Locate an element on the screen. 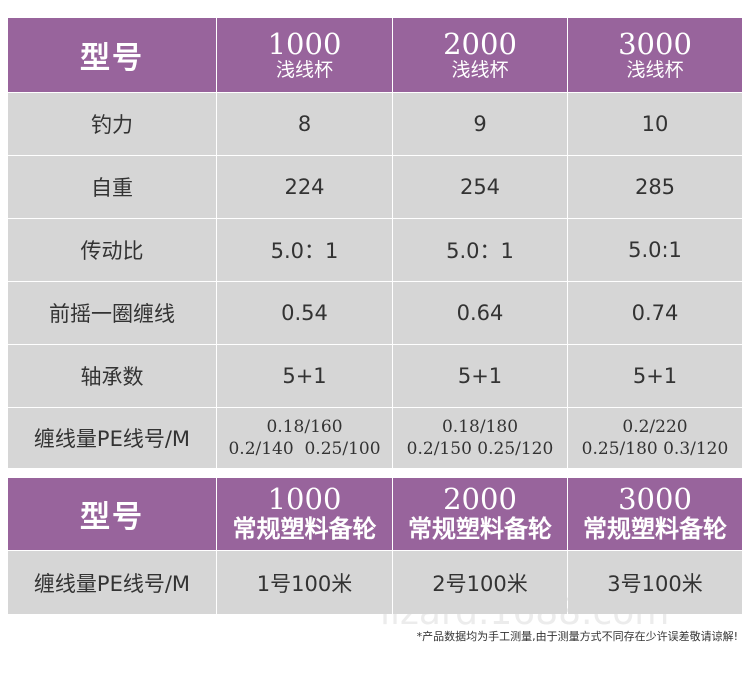 This screenshot has height=674, width=750. table-cell: 钓力 is located at coordinates (112, 124).